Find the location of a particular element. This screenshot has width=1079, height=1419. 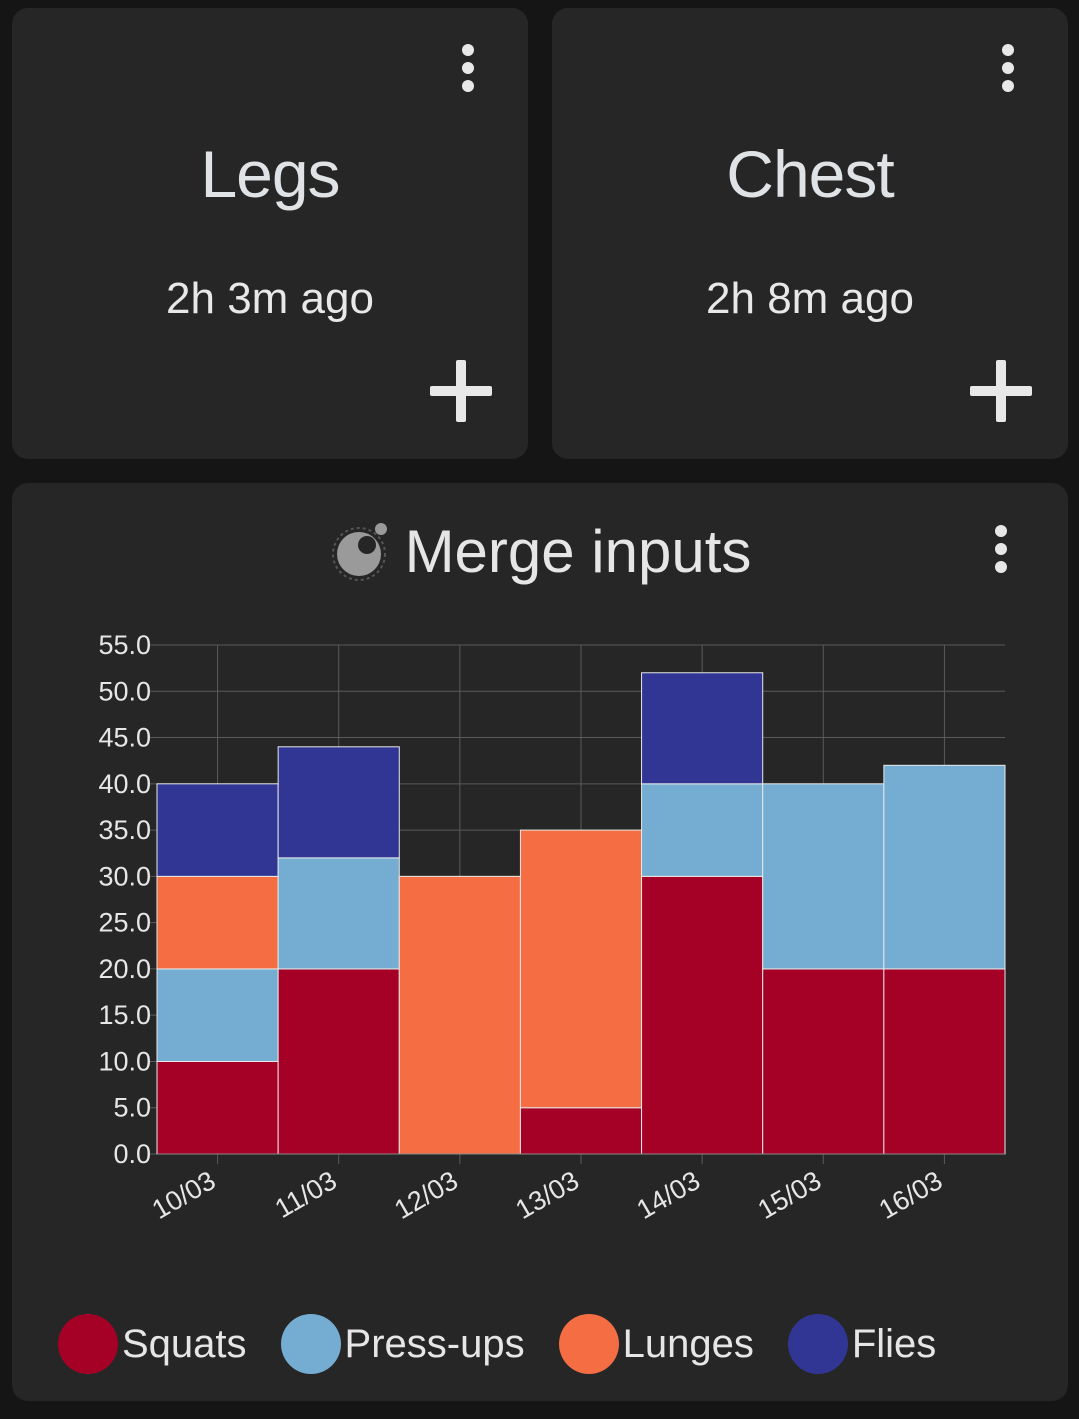

x-tick-label: 12/03 is located at coordinates (426, 1195).